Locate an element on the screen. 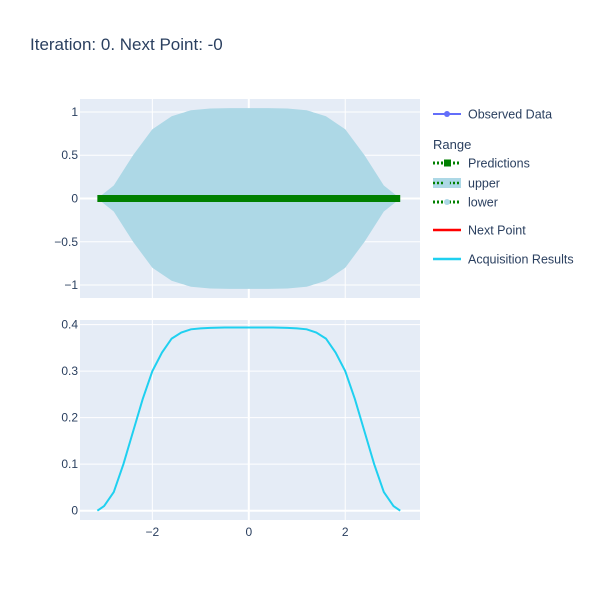  legend-label-predictions: Predictions is located at coordinates (499, 164).